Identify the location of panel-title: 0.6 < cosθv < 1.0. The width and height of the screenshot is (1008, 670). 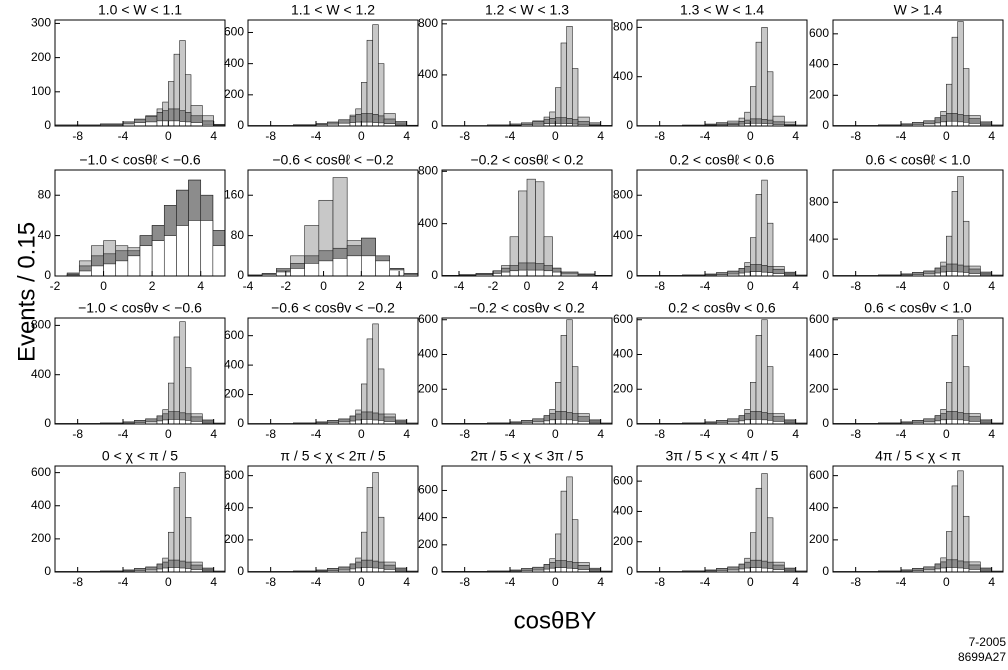
(918, 308).